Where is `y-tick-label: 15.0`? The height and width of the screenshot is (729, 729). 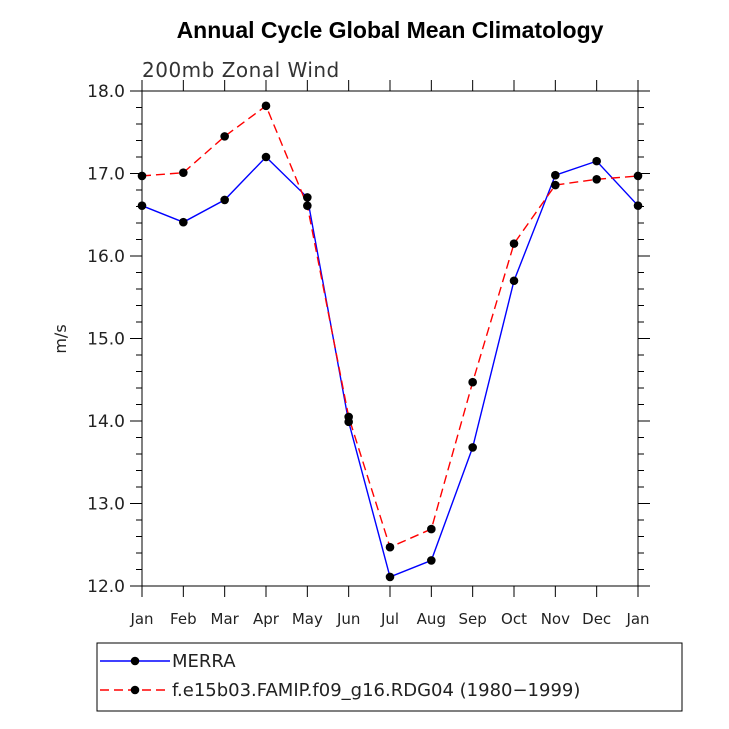 y-tick-label: 15.0 is located at coordinates (106, 340).